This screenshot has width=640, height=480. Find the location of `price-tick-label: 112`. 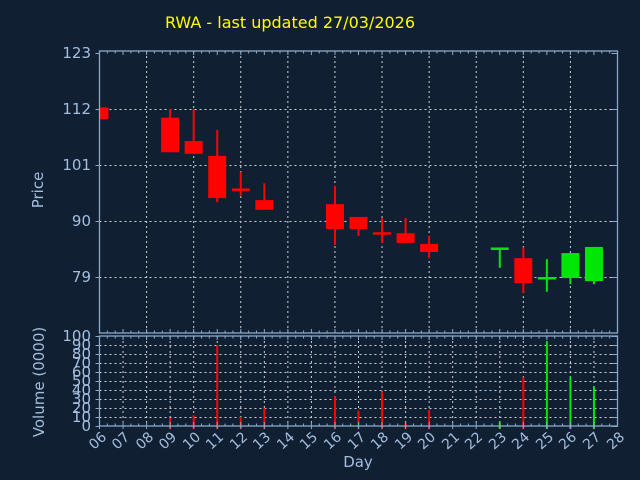

price-tick-label: 112 is located at coordinates (76, 109).